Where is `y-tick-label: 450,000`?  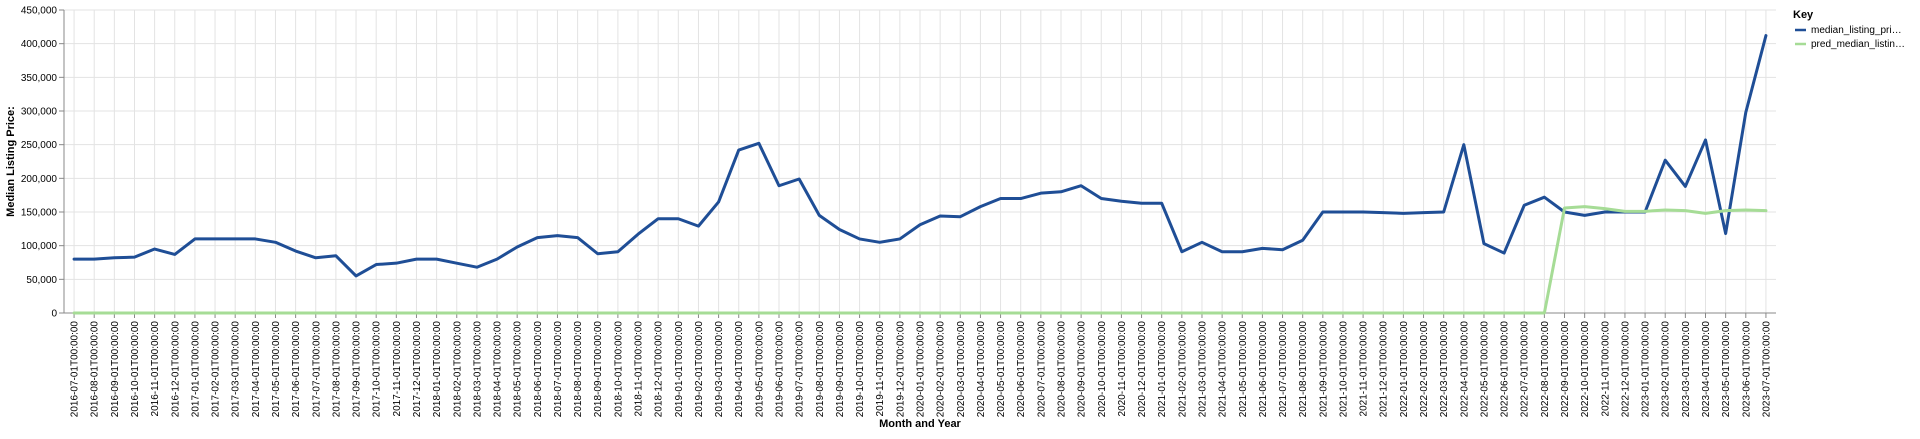 y-tick-label: 450,000 is located at coordinates (39, 11).